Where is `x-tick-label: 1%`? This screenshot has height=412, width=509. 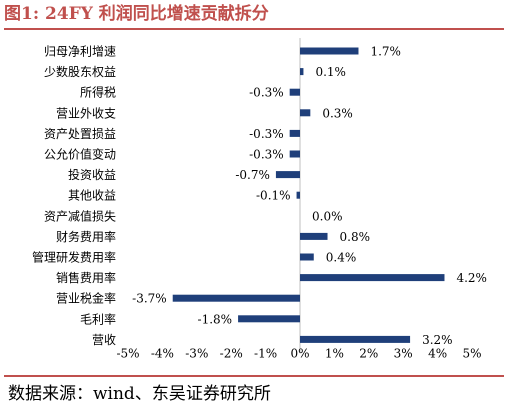 x-tick-label: 1% is located at coordinates (334, 353).